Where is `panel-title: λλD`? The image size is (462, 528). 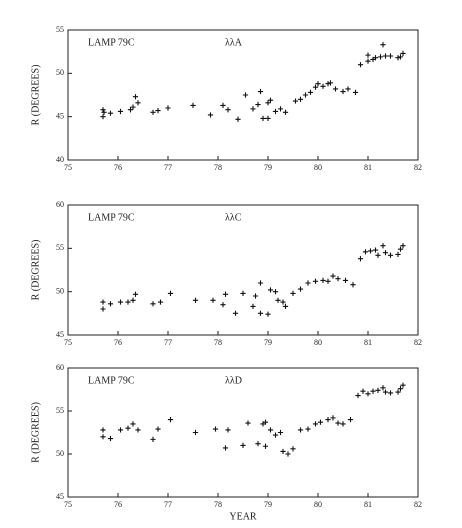
panel-title: λλD is located at coordinates (233, 380).